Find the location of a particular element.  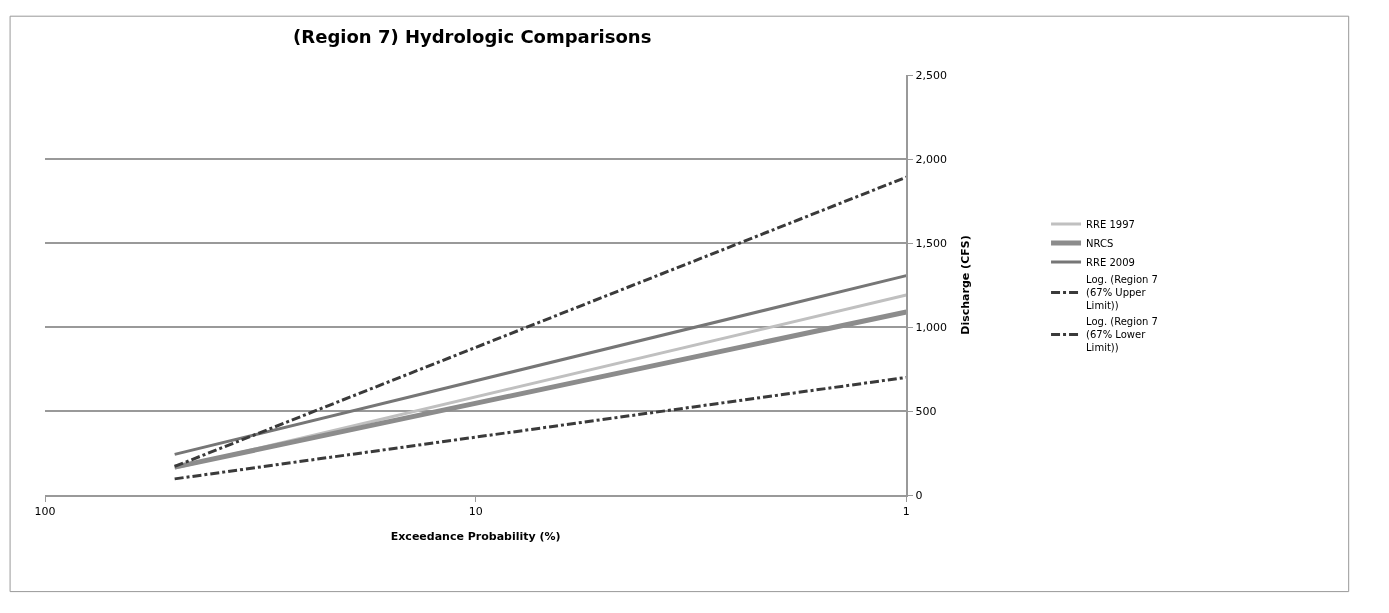

legend-label: Log. (Region 7 (67% Upper Limit)) is located at coordinates (1122, 293).